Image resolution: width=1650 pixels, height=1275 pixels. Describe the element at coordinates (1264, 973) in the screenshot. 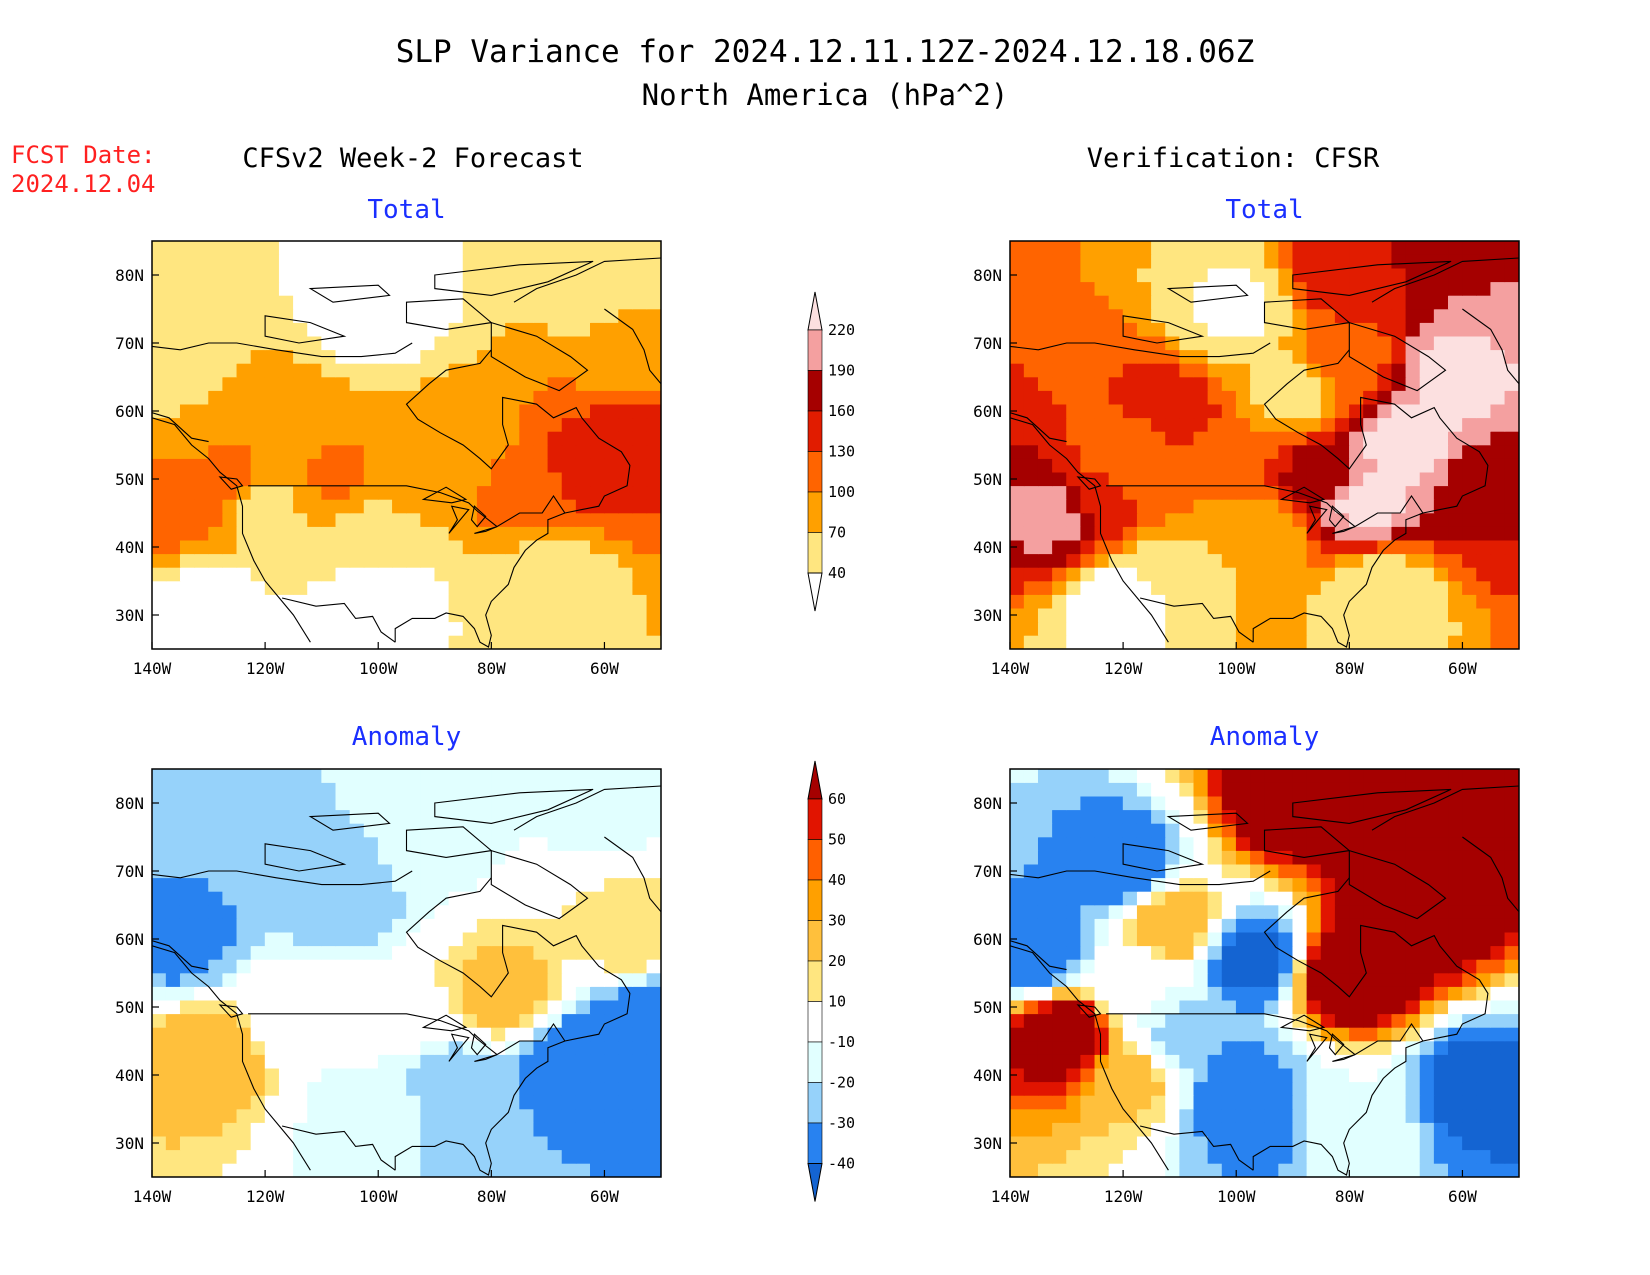

I see `panel-frame` at that location.